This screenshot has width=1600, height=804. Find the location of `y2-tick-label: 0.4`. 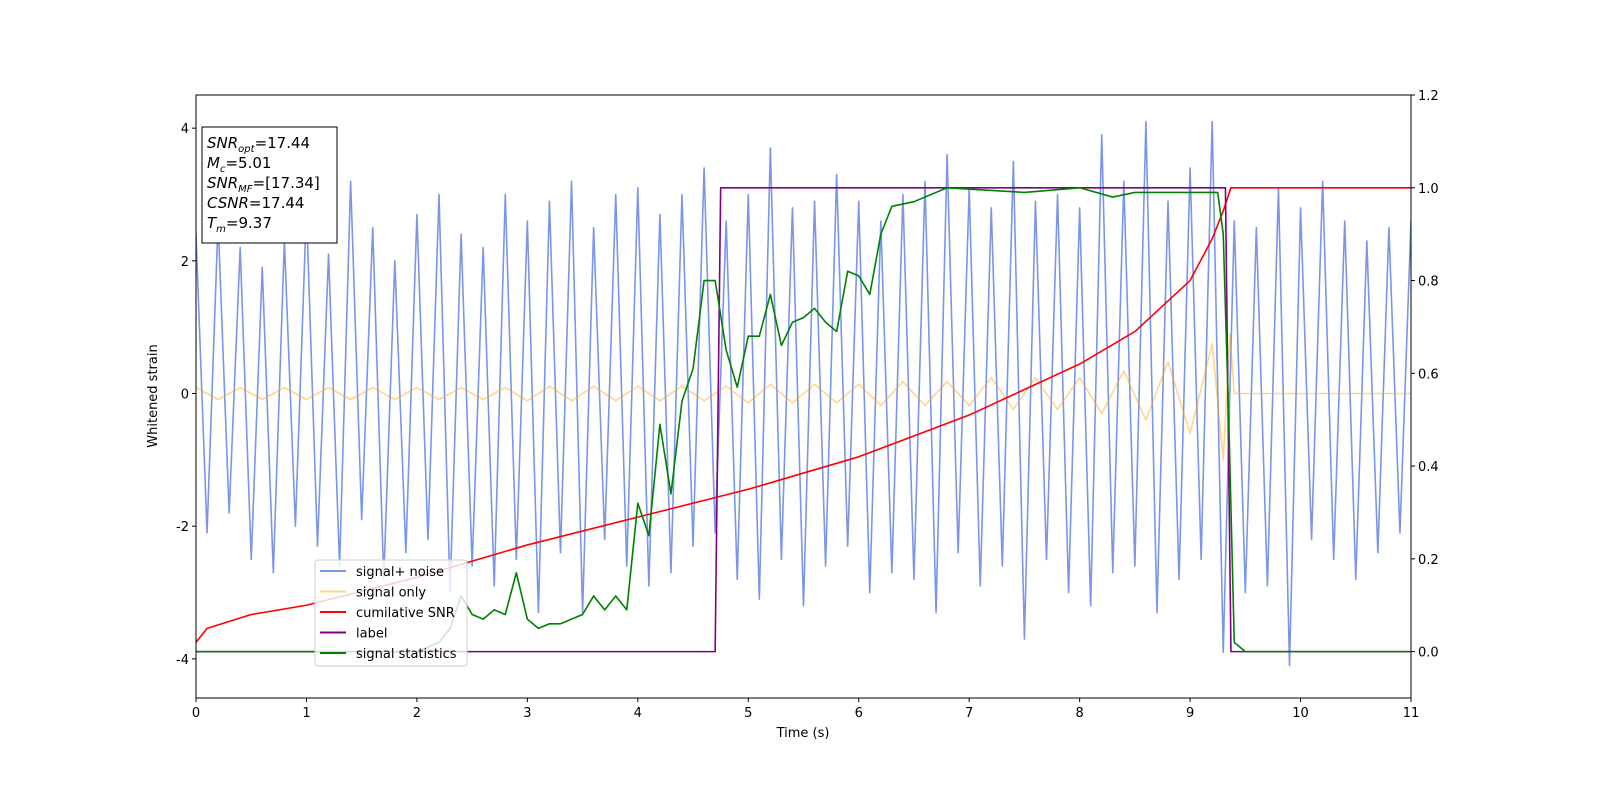

y2-tick-label: 0.4 is located at coordinates (1428, 467).